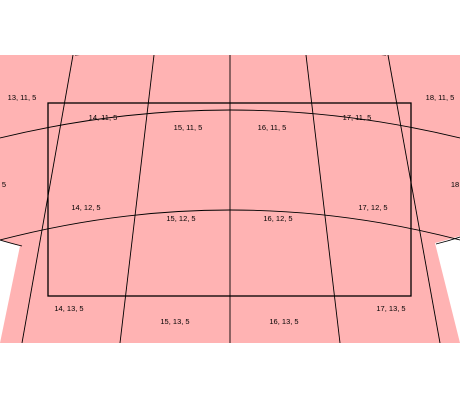 The image size is (460, 400). Describe the element at coordinates (4, 184) in the screenshot. I see `tile-label-13-12-5: 5` at that location.